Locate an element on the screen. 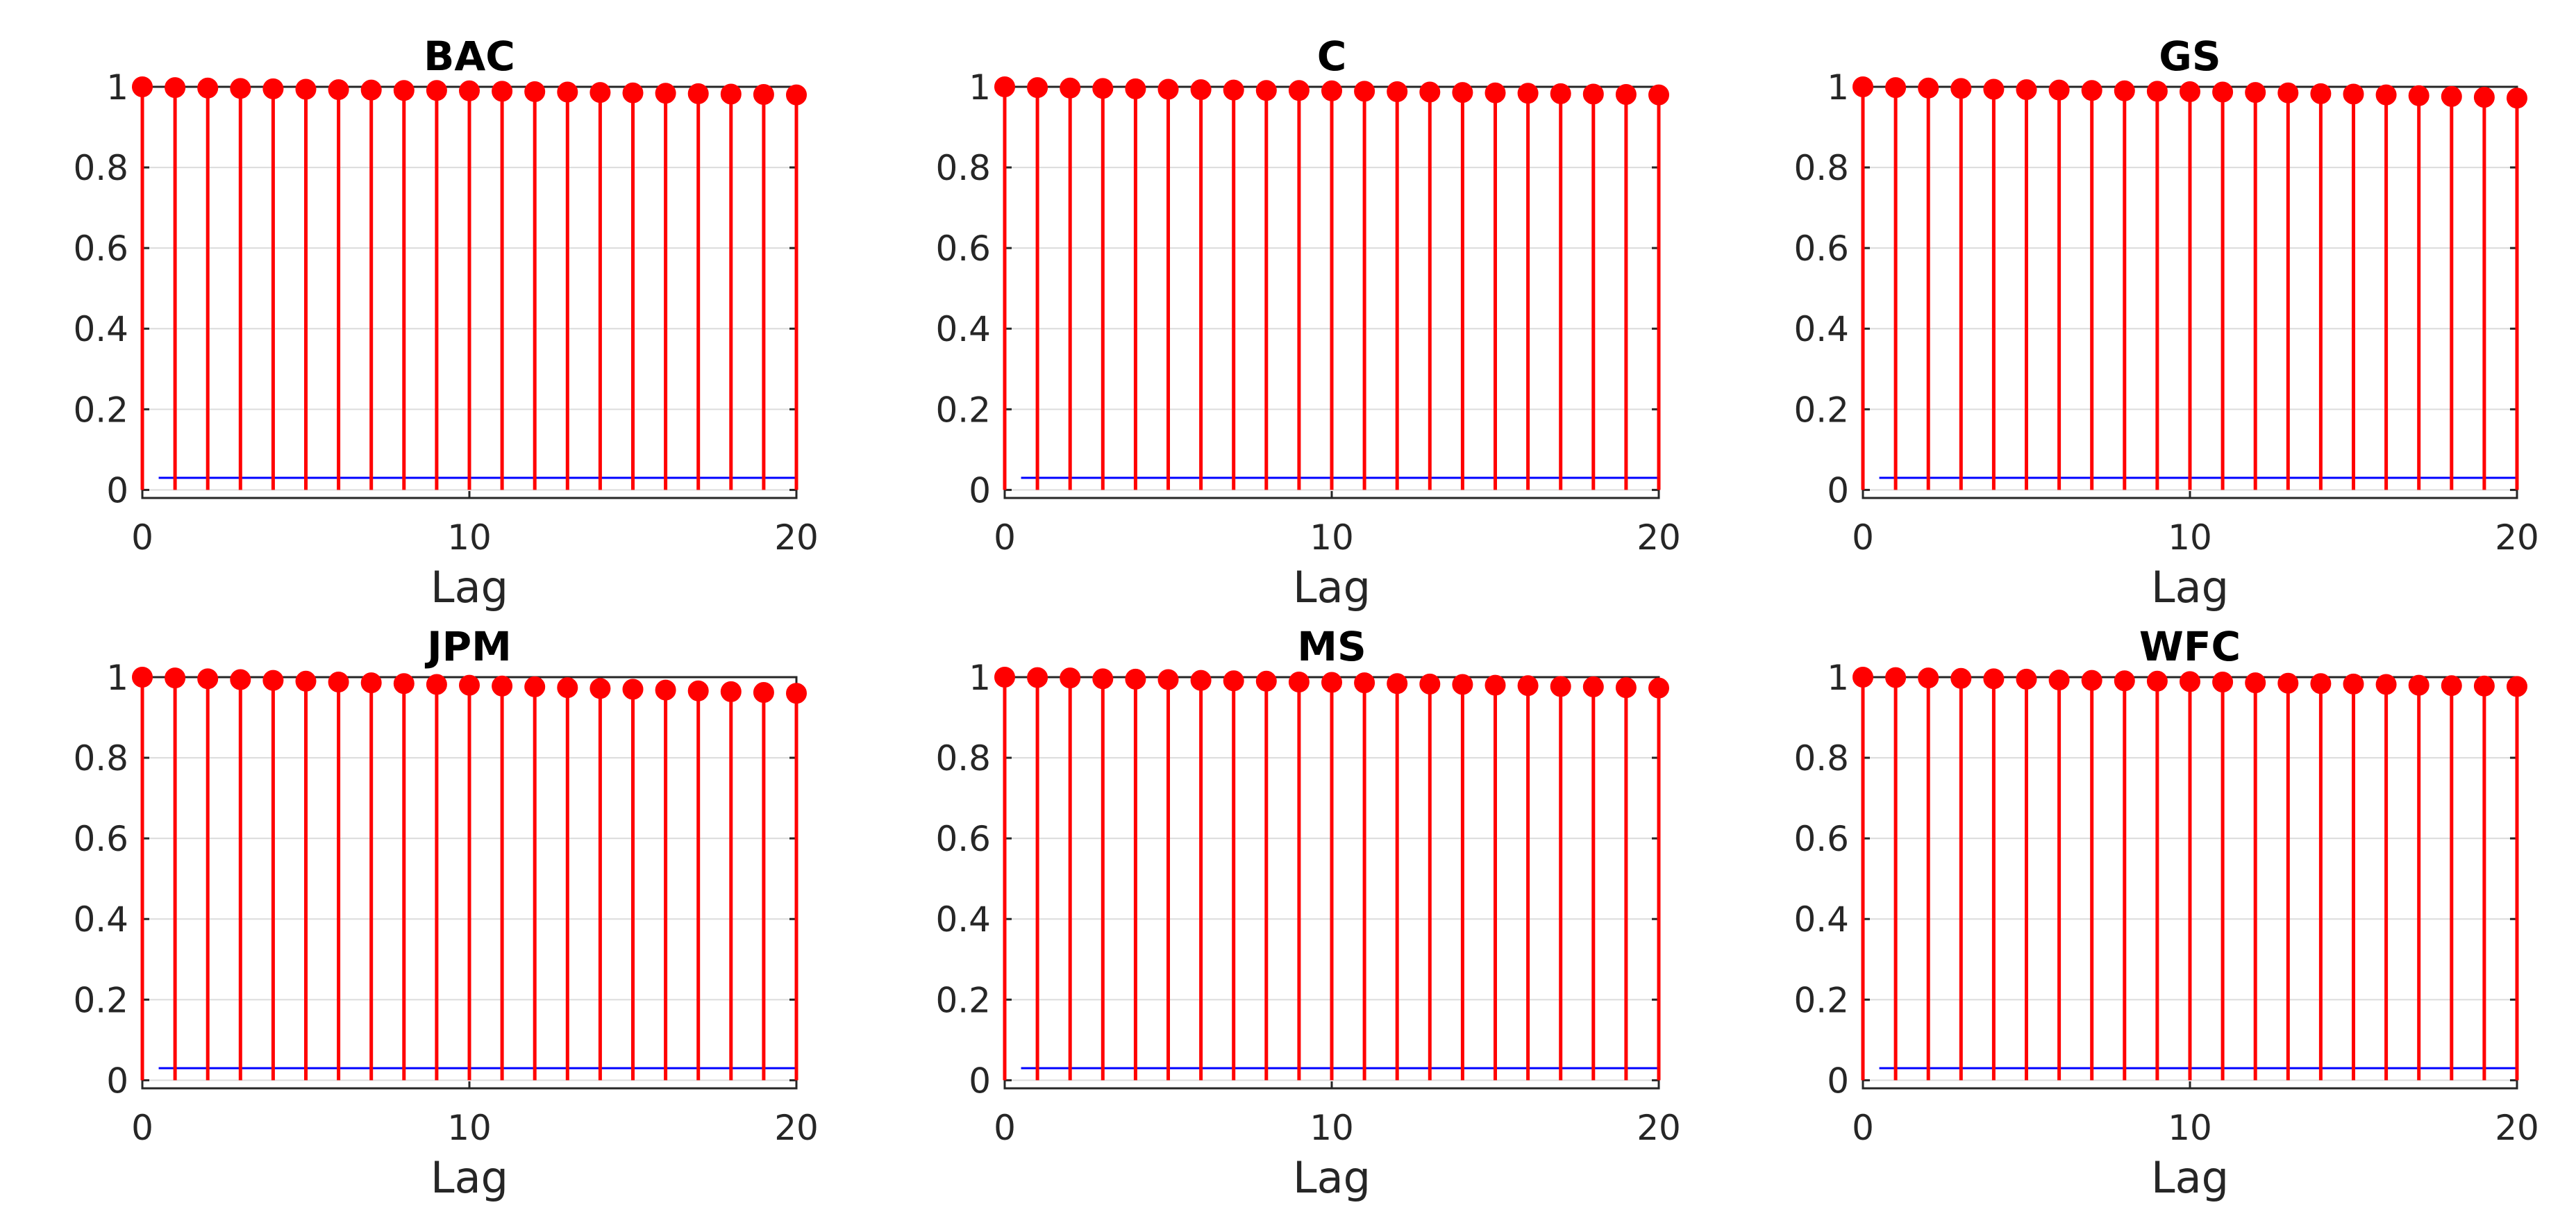  chart-title: BAC is located at coordinates (469, 57).